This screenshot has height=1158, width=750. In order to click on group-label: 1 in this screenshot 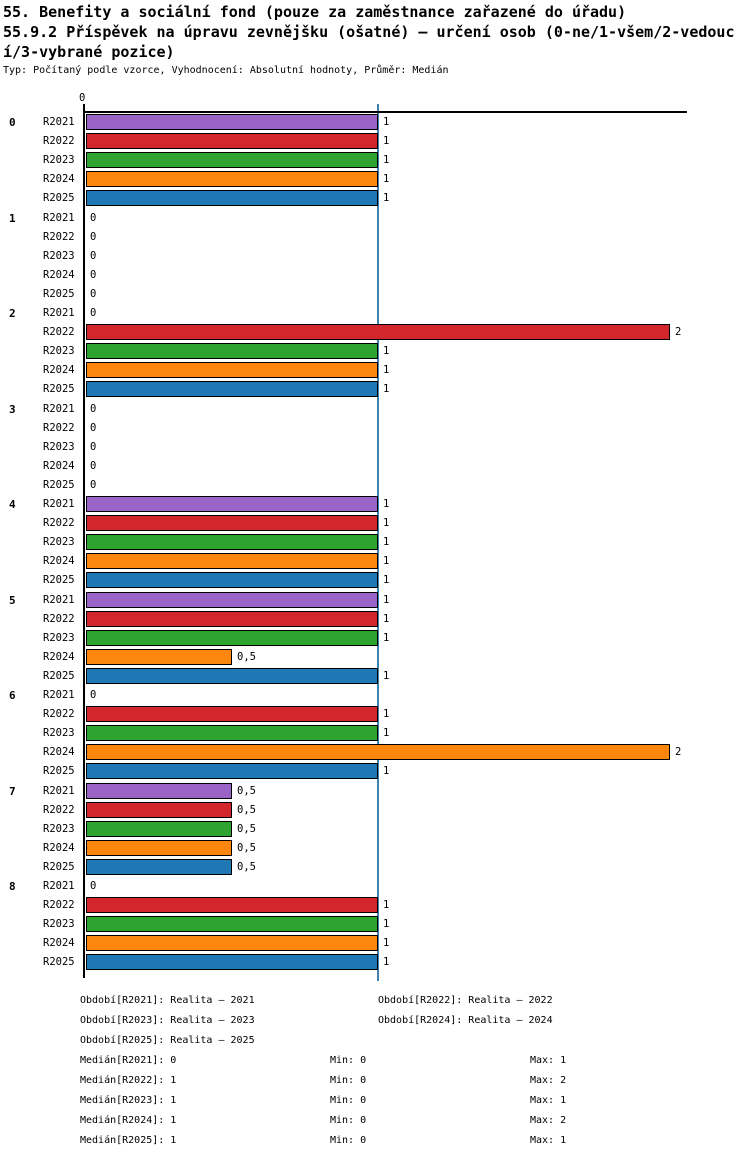, I will do `click(12, 218)`.